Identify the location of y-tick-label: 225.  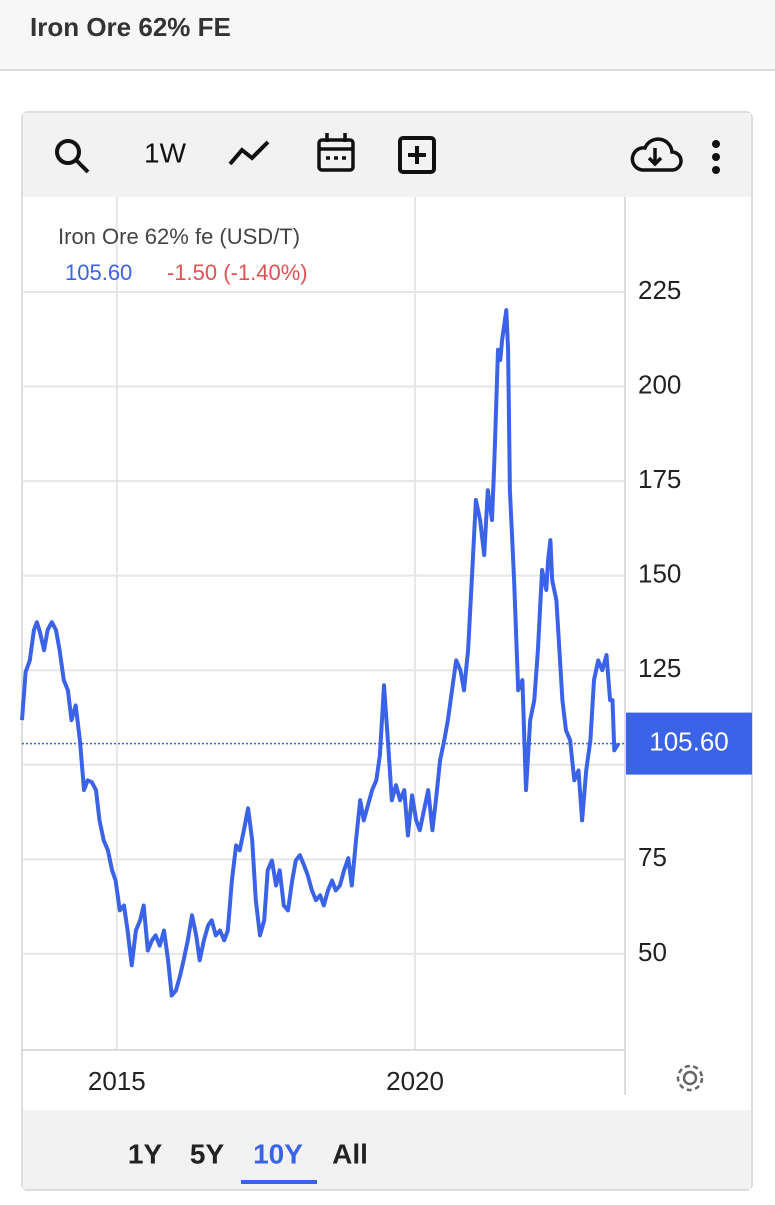
(659, 290).